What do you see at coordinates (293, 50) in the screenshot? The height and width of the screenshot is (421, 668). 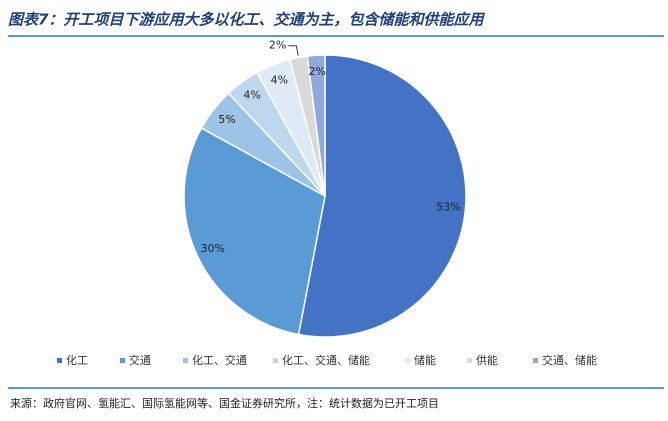 I see `leader-line` at bounding box center [293, 50].